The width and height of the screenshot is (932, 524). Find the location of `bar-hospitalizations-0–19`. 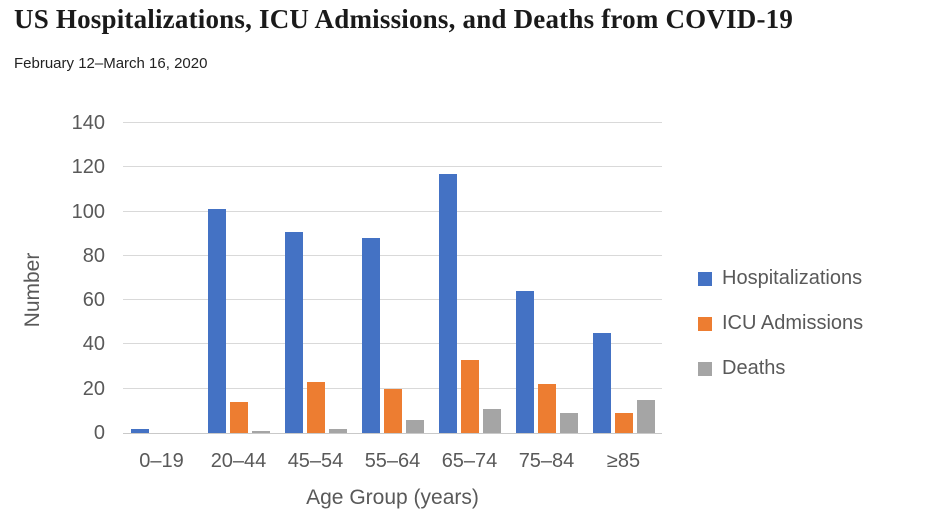

bar-hospitalizations-0–19 is located at coordinates (139, 430).